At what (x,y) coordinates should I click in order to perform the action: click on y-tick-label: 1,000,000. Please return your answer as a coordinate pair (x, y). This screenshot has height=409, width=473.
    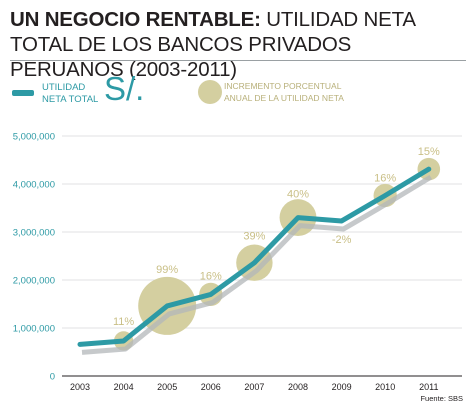
    Looking at the image, I should click on (34, 329).